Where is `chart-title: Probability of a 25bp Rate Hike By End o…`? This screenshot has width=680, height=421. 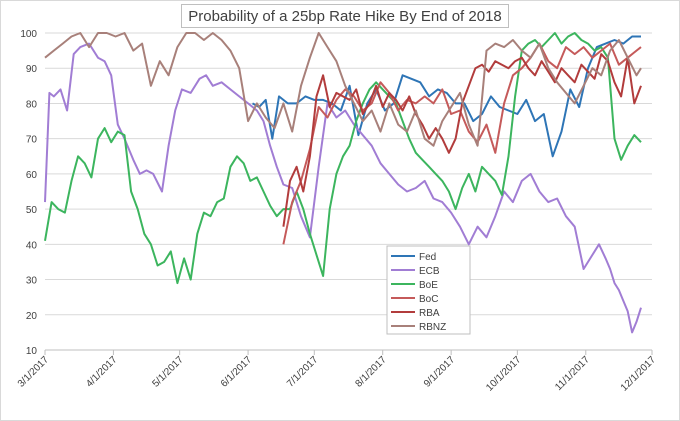 chart-title: Probability of a 25bp Rate Hike By End o… is located at coordinates (345, 16).